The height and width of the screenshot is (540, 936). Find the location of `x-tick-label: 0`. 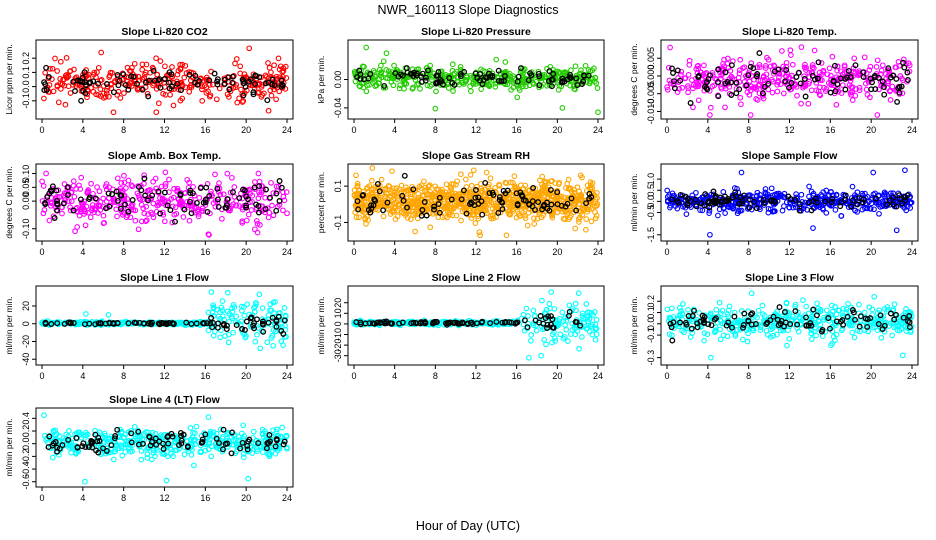

x-tick-label: 0 is located at coordinates (353, 252).